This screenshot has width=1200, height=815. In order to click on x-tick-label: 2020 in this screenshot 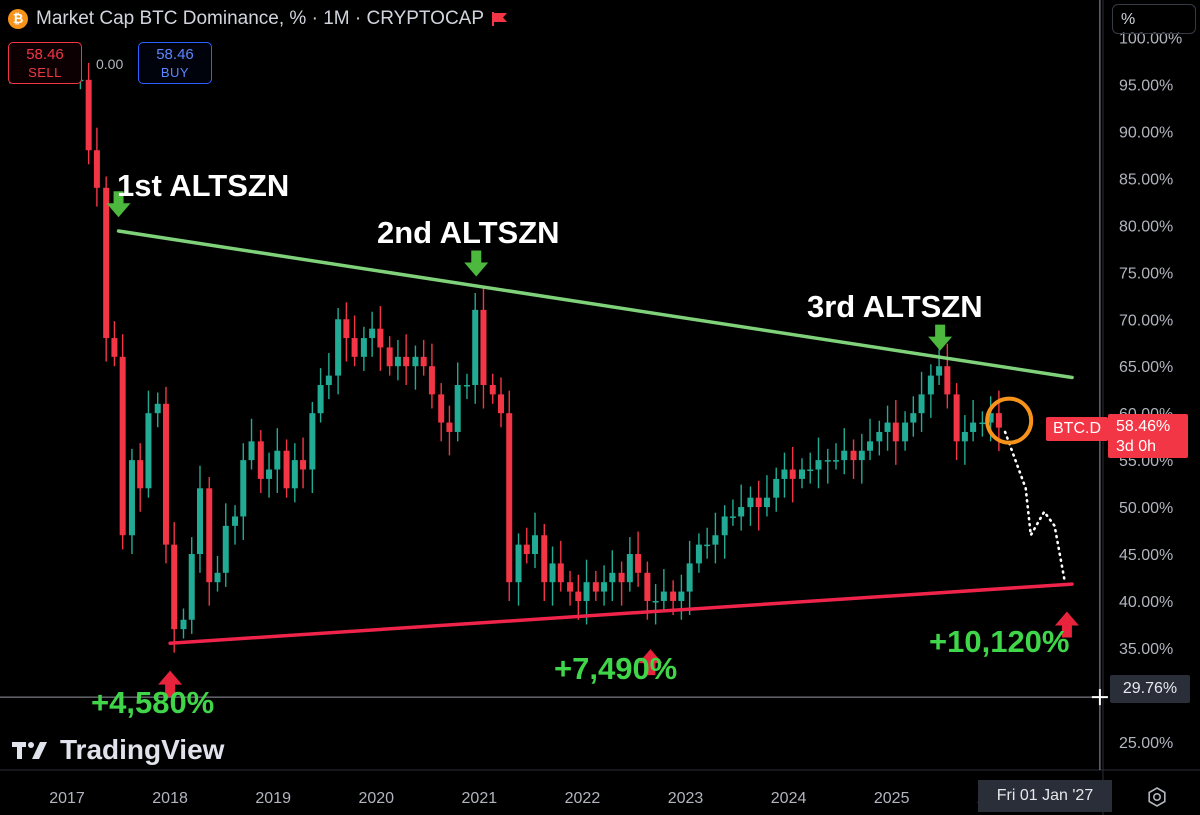, I will do `click(376, 798)`.